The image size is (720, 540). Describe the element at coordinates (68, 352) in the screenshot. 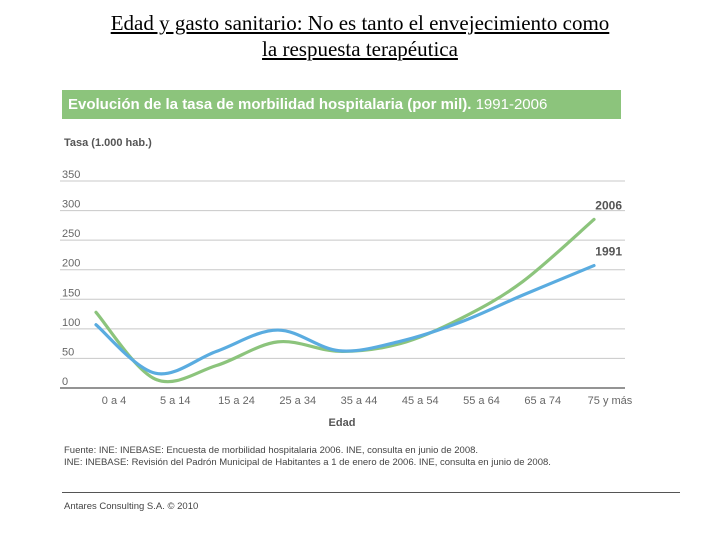

I see `y-tick-label: 50` at that location.